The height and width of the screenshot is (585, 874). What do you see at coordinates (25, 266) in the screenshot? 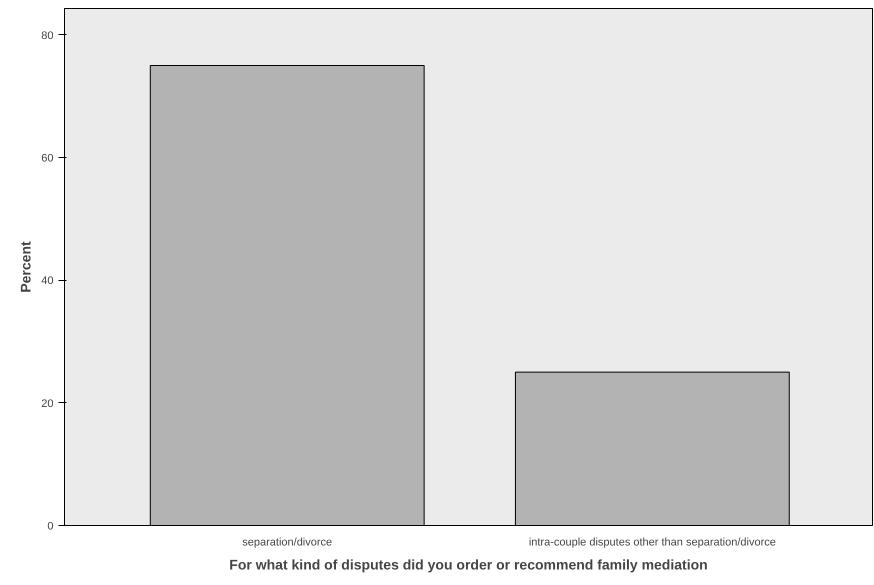
I see `y-axis-title: Percent` at bounding box center [25, 266].